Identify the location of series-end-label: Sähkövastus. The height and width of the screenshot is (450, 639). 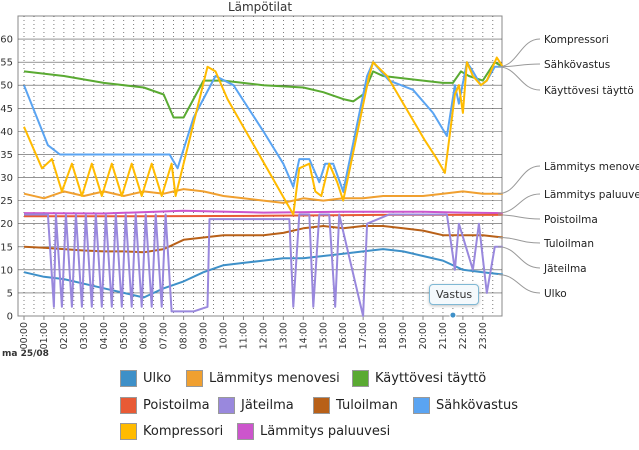
(577, 65).